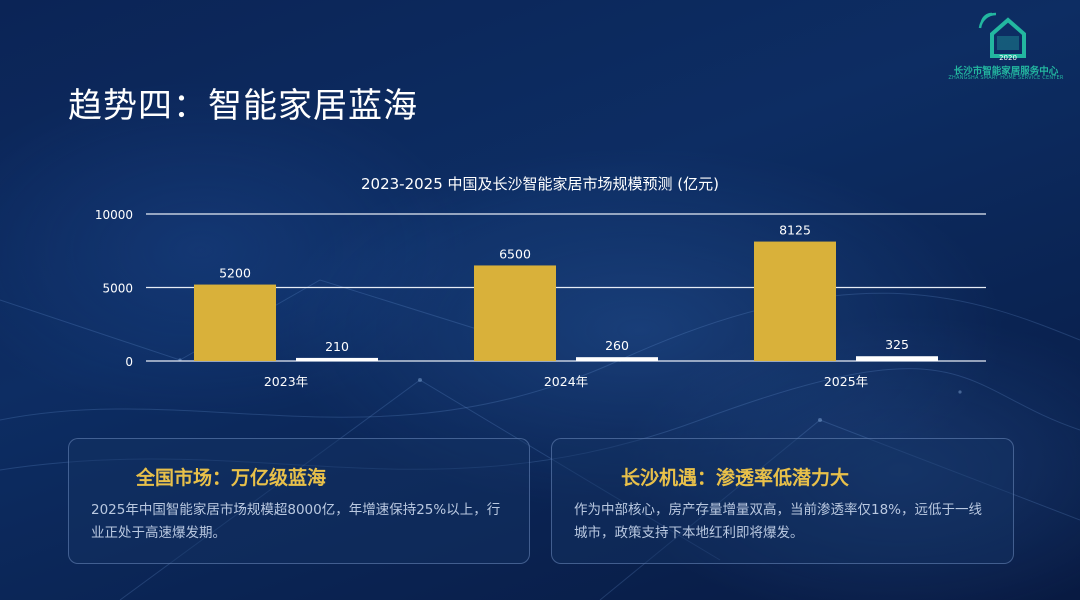 The width and height of the screenshot is (1080, 600). Describe the element at coordinates (1008, 58) in the screenshot. I see `logo-year: 2020` at that location.